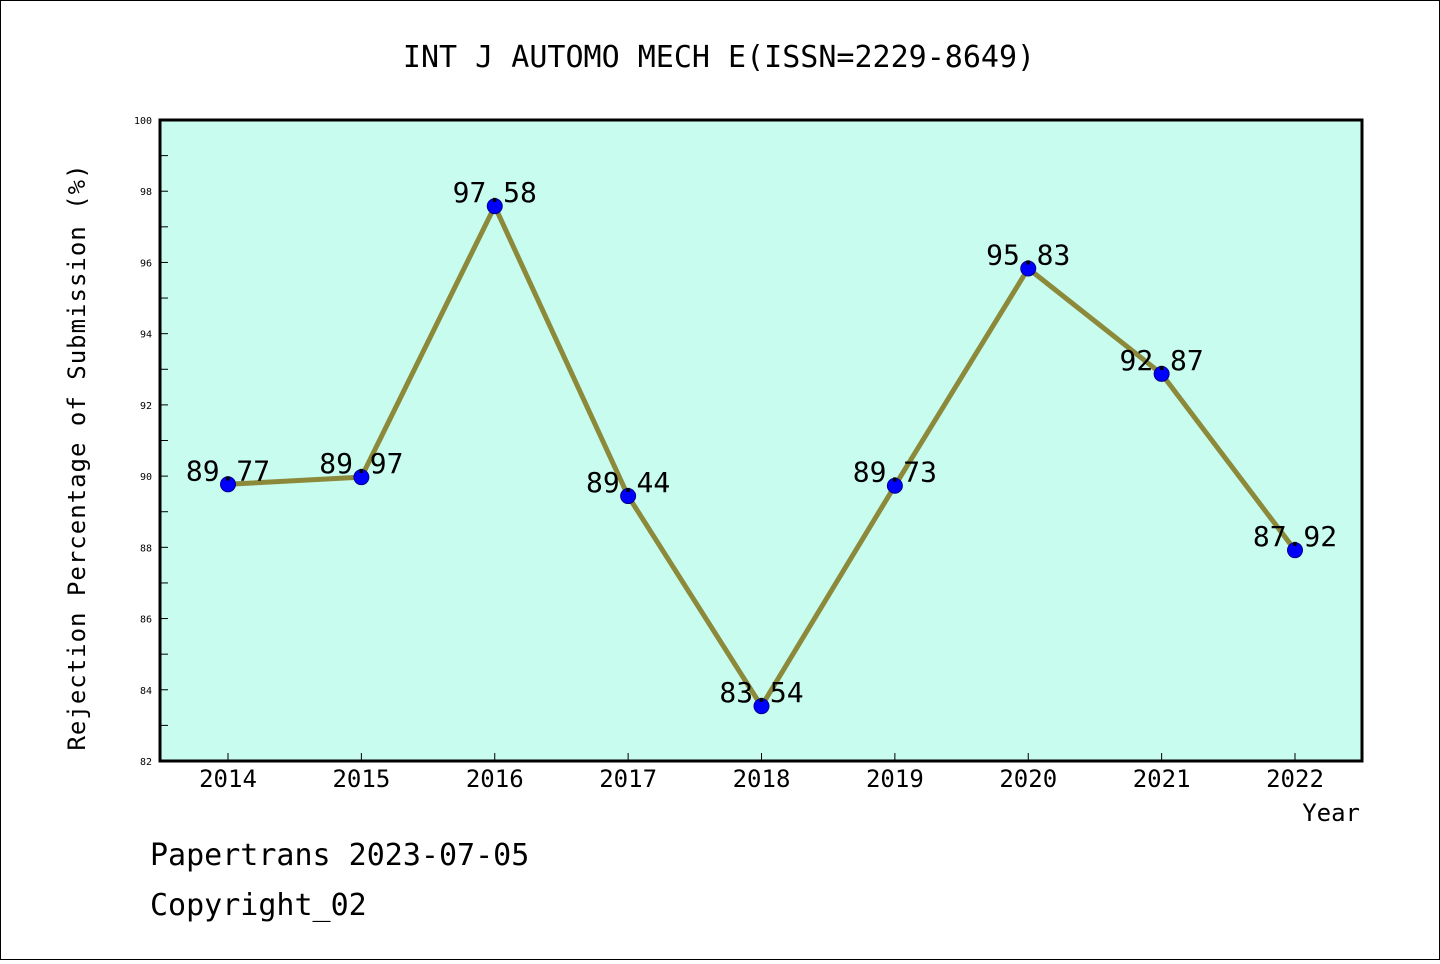  What do you see at coordinates (1295, 779) in the screenshot?
I see `x-tick-label: 2022` at bounding box center [1295, 779].